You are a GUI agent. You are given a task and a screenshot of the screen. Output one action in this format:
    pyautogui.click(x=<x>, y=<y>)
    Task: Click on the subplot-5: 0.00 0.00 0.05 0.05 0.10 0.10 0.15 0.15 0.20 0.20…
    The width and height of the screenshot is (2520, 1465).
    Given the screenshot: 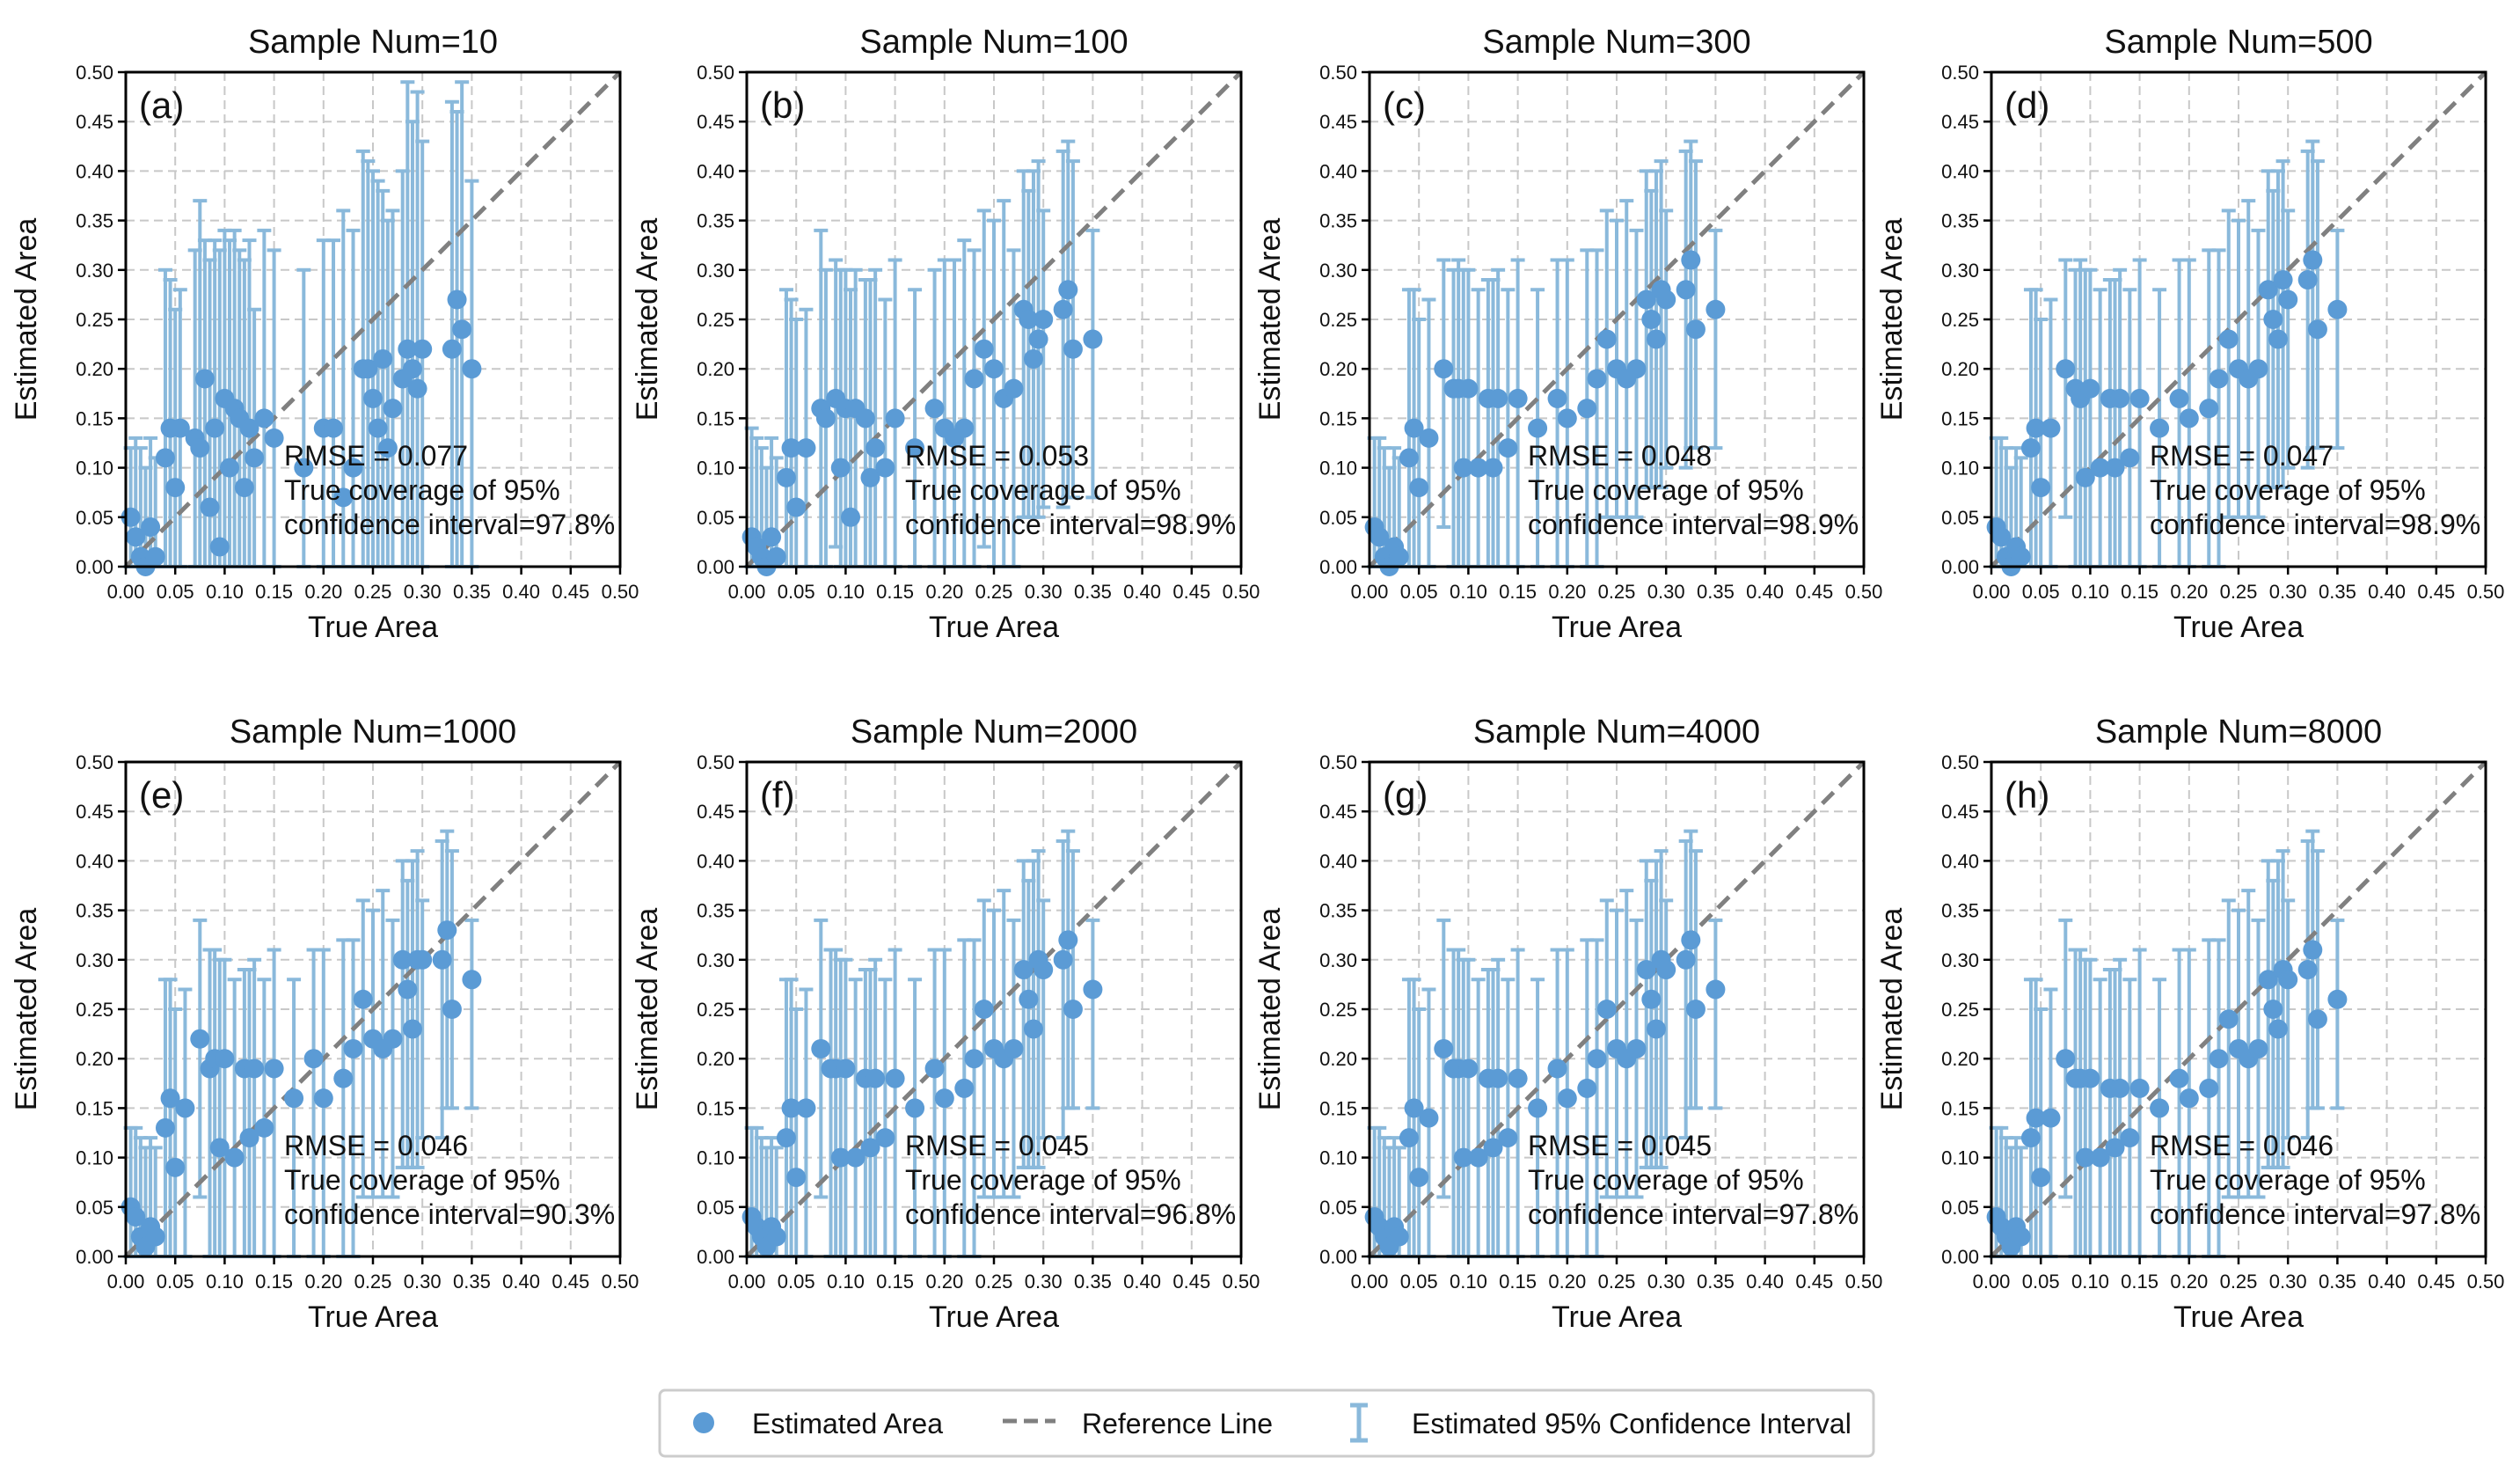 What is the action you would take?
    pyautogui.click(x=324, y=1024)
    